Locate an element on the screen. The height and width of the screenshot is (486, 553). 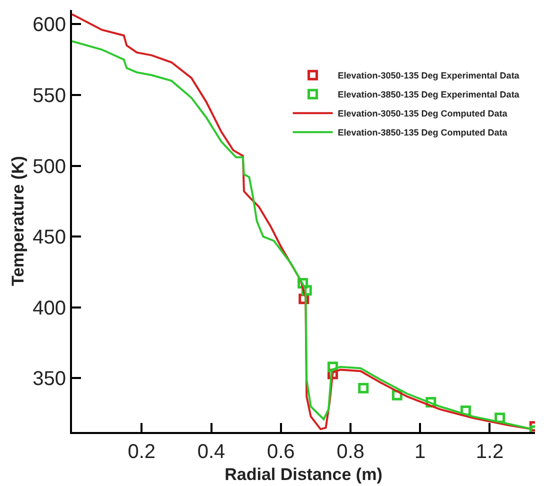
y-tick-label: 550 is located at coordinates (49, 95).